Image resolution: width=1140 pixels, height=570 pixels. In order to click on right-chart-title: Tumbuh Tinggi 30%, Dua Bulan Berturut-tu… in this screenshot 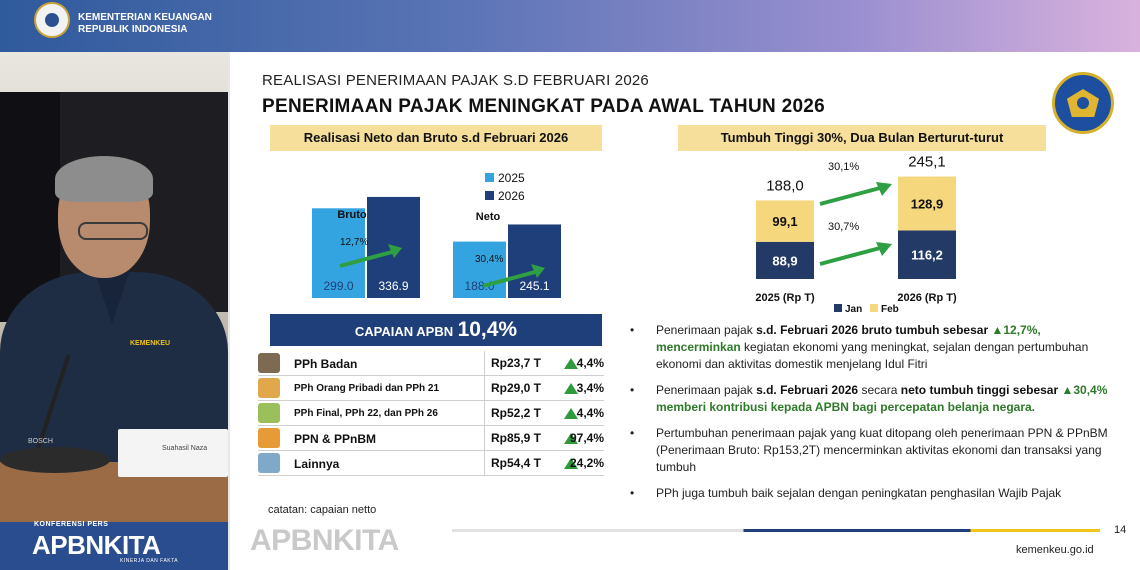, I will do `click(862, 138)`.